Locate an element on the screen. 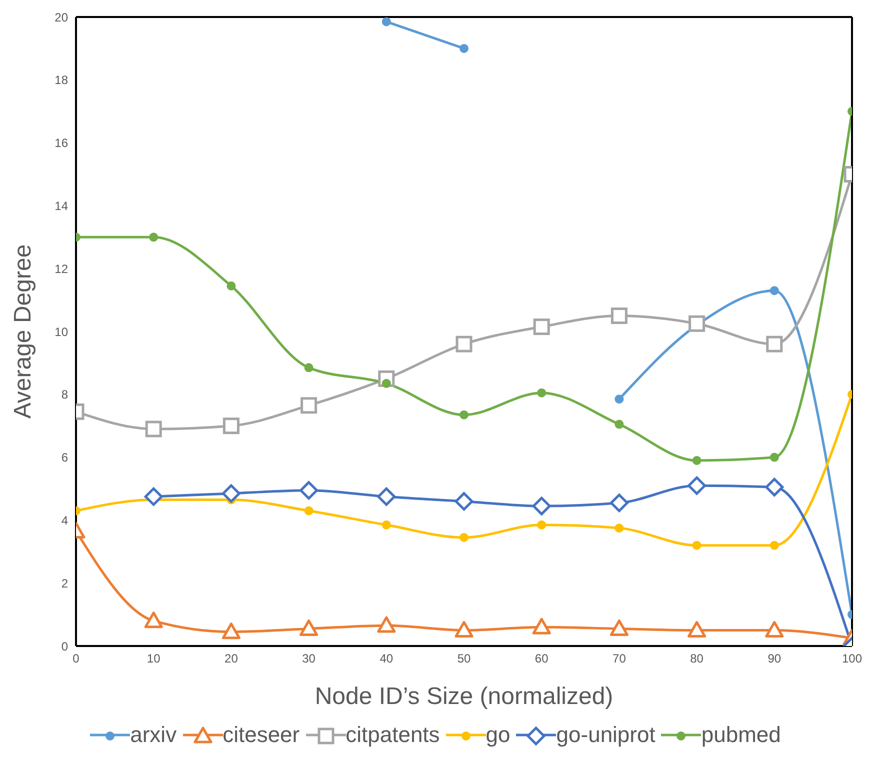  y-tick-label: 8 is located at coordinates (64, 395).